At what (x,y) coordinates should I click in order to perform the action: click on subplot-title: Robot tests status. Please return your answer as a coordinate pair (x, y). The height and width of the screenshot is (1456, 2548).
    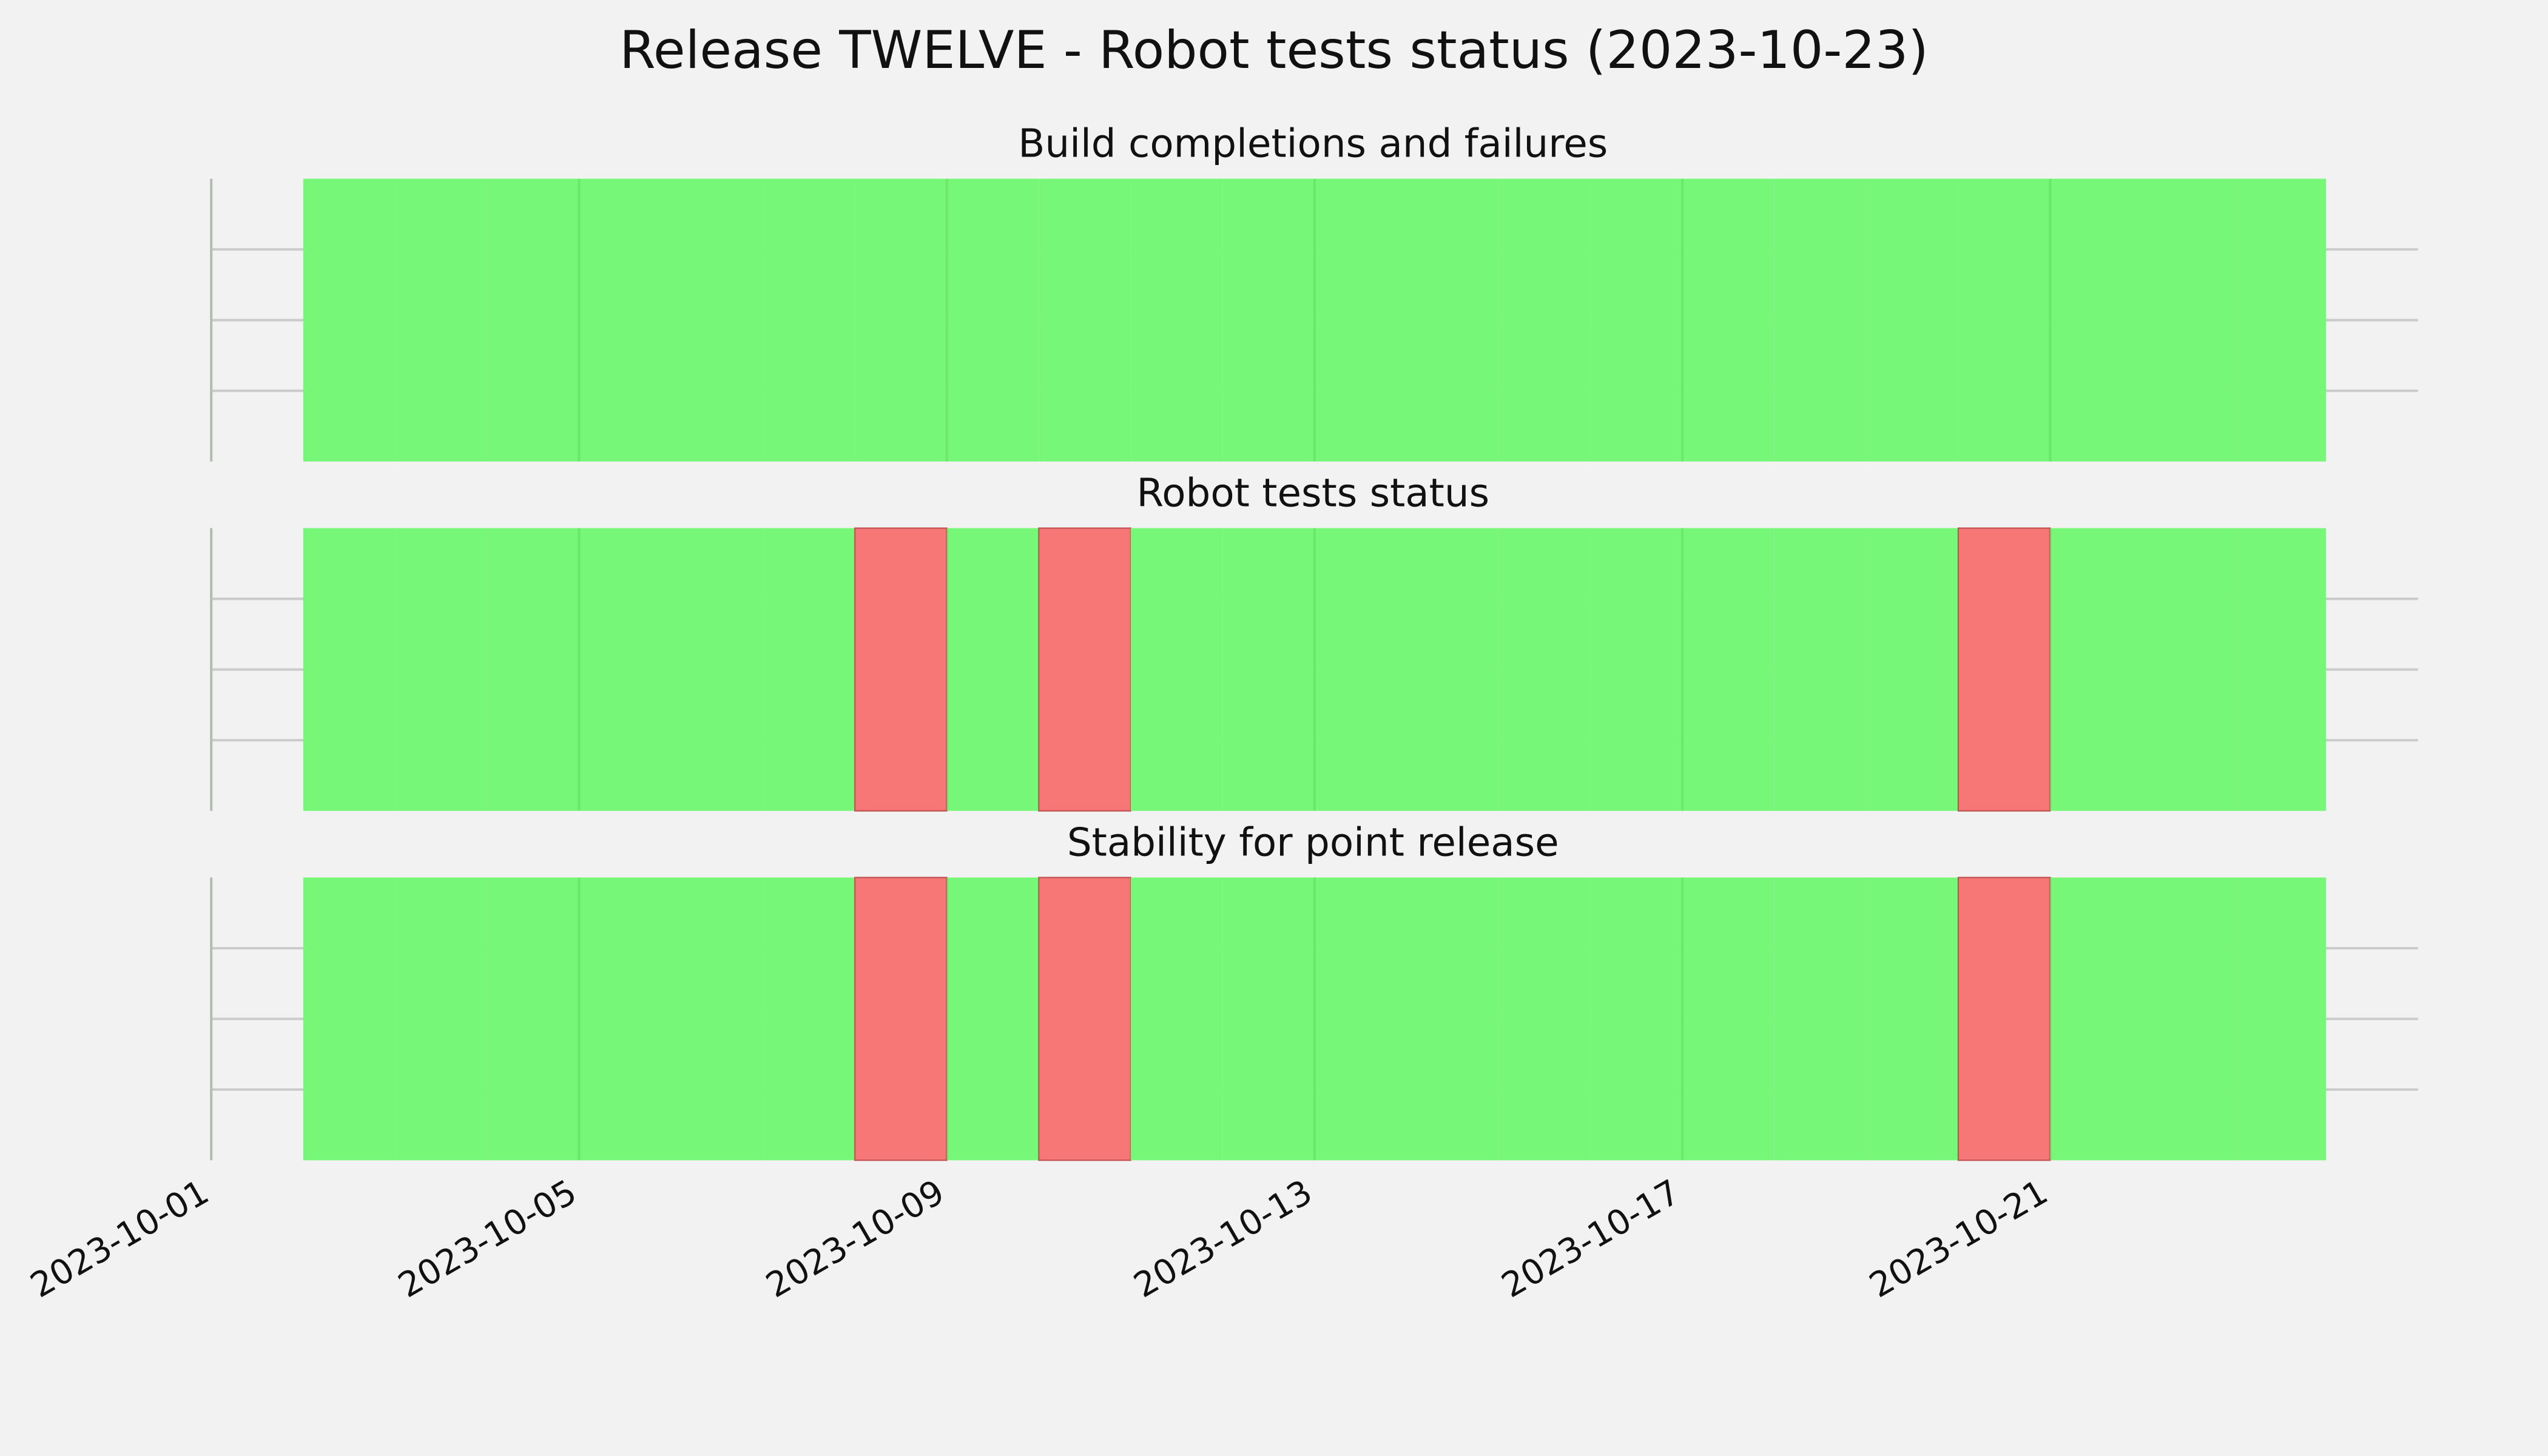
    Looking at the image, I should click on (1312, 493).